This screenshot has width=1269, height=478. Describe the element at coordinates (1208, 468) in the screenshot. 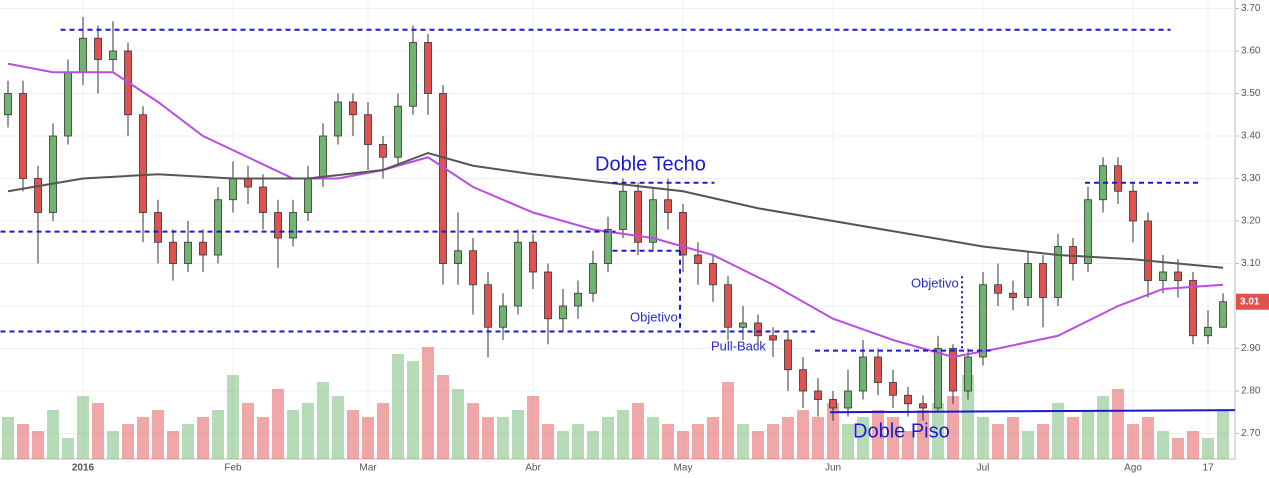

I see `x-tick-label: 17` at that location.